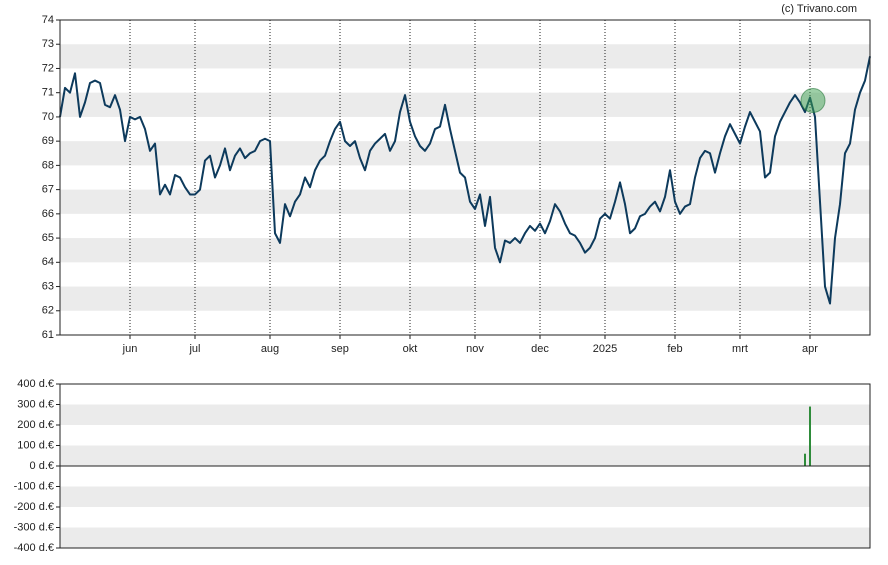 The image size is (888, 565). What do you see at coordinates (48, 262) in the screenshot?
I see `y-tick-label: 64` at bounding box center [48, 262].